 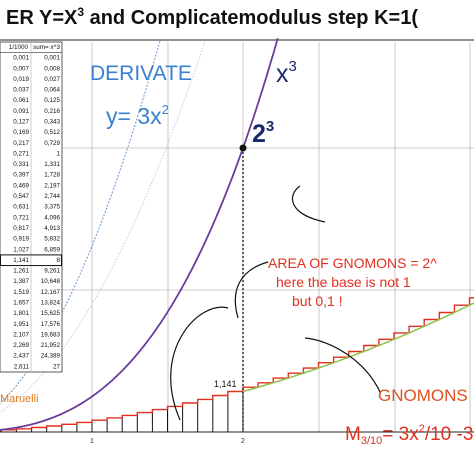 I want to click on axis-label: 1, so click(x=92, y=441).